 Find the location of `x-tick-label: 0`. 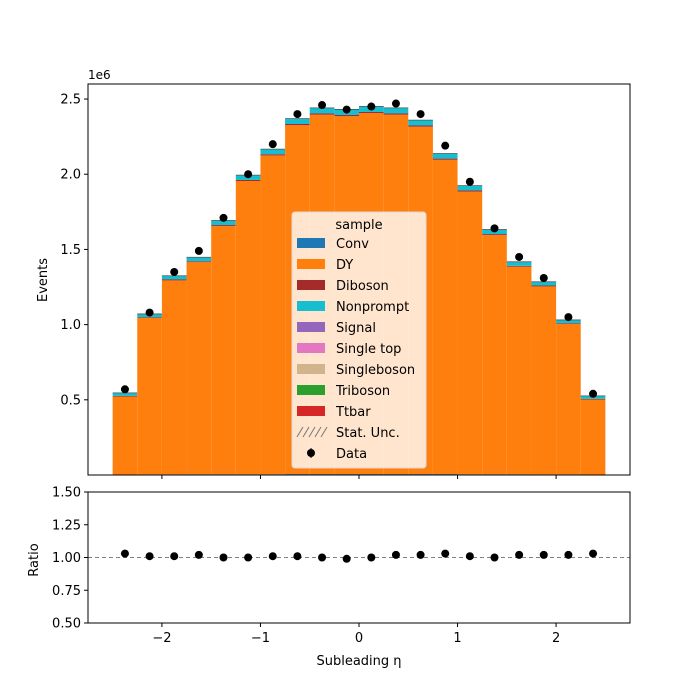

x-tick-label: 0 is located at coordinates (359, 638).